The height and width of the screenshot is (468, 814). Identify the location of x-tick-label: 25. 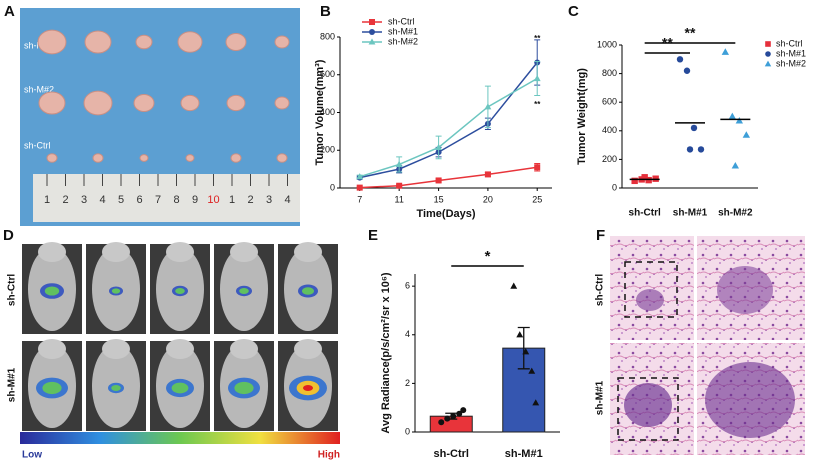
(537, 199).